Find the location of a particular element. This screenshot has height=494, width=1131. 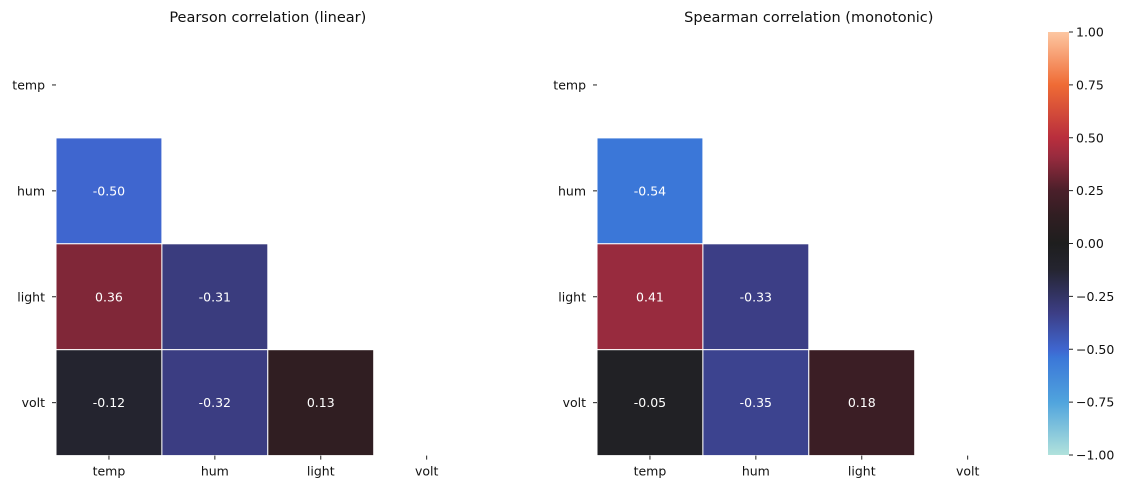

cell-value-label: -0.54 is located at coordinates (650, 190).